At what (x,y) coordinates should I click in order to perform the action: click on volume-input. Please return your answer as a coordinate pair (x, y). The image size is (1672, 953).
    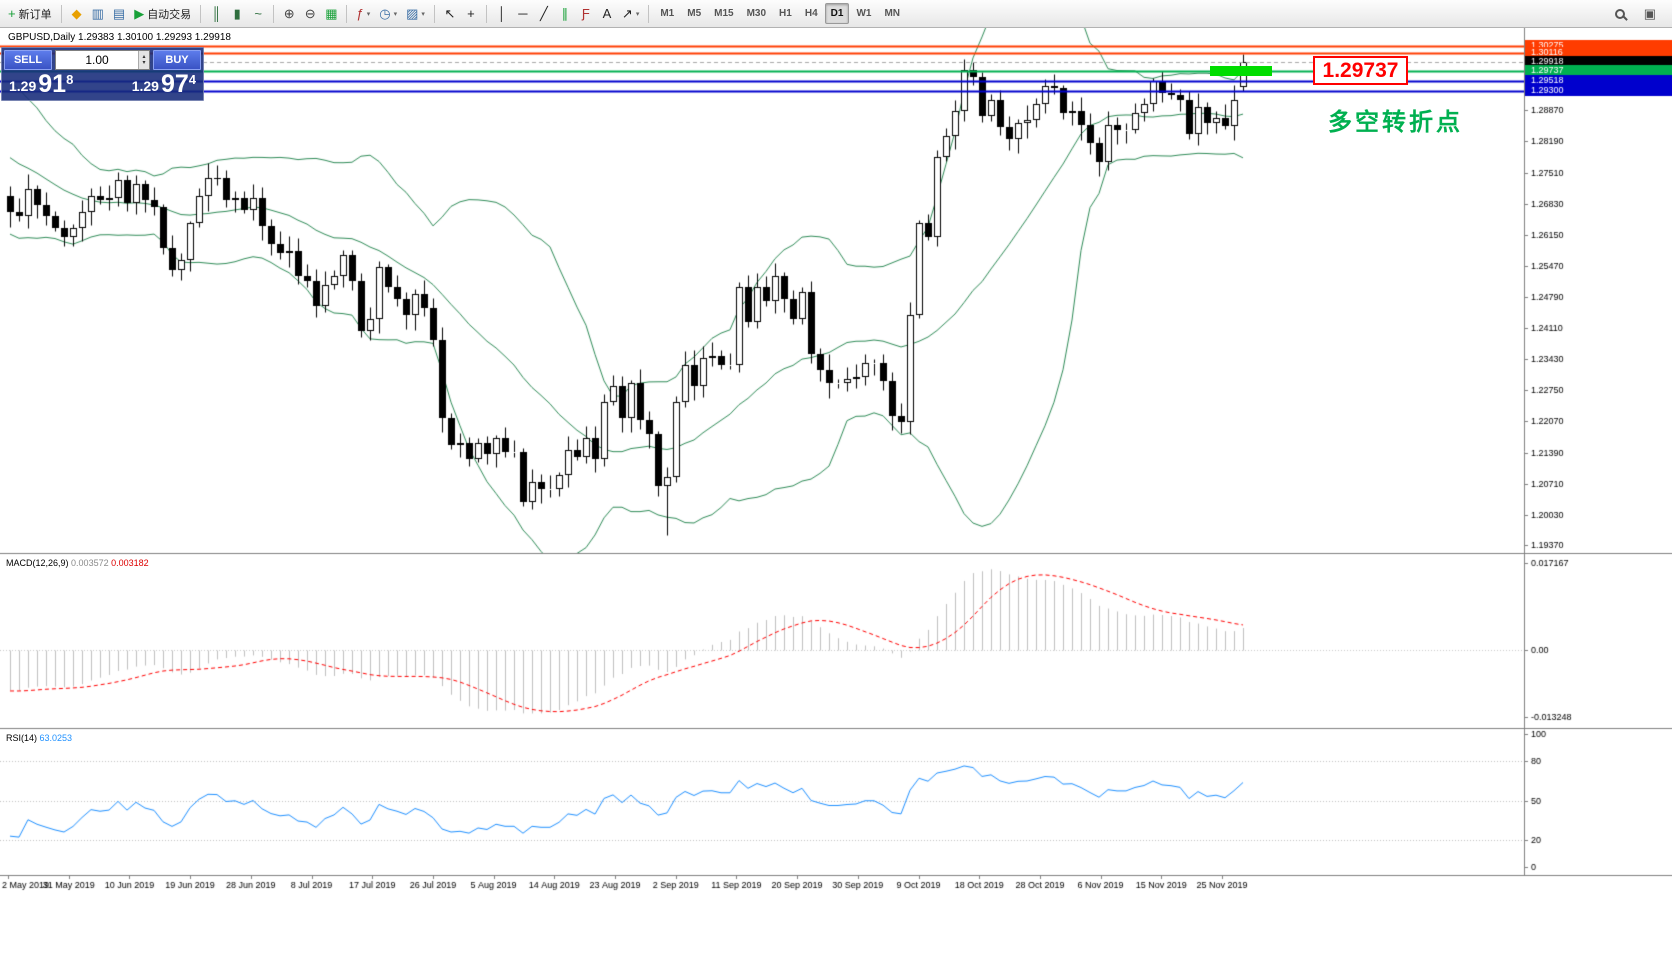
    Looking at the image, I should click on (97, 60).